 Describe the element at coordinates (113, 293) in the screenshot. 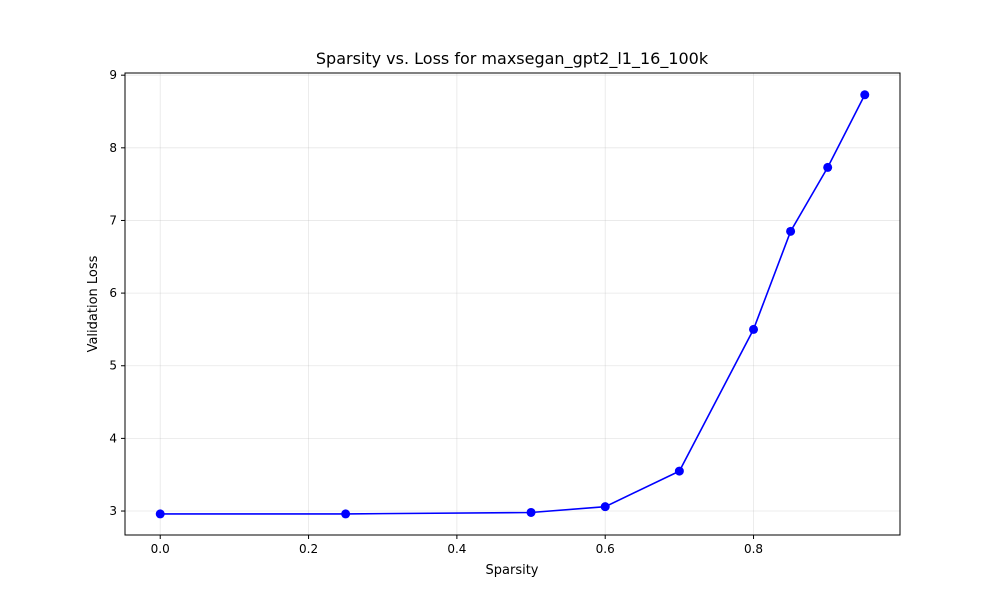

I see `y-tick-label: 6` at that location.